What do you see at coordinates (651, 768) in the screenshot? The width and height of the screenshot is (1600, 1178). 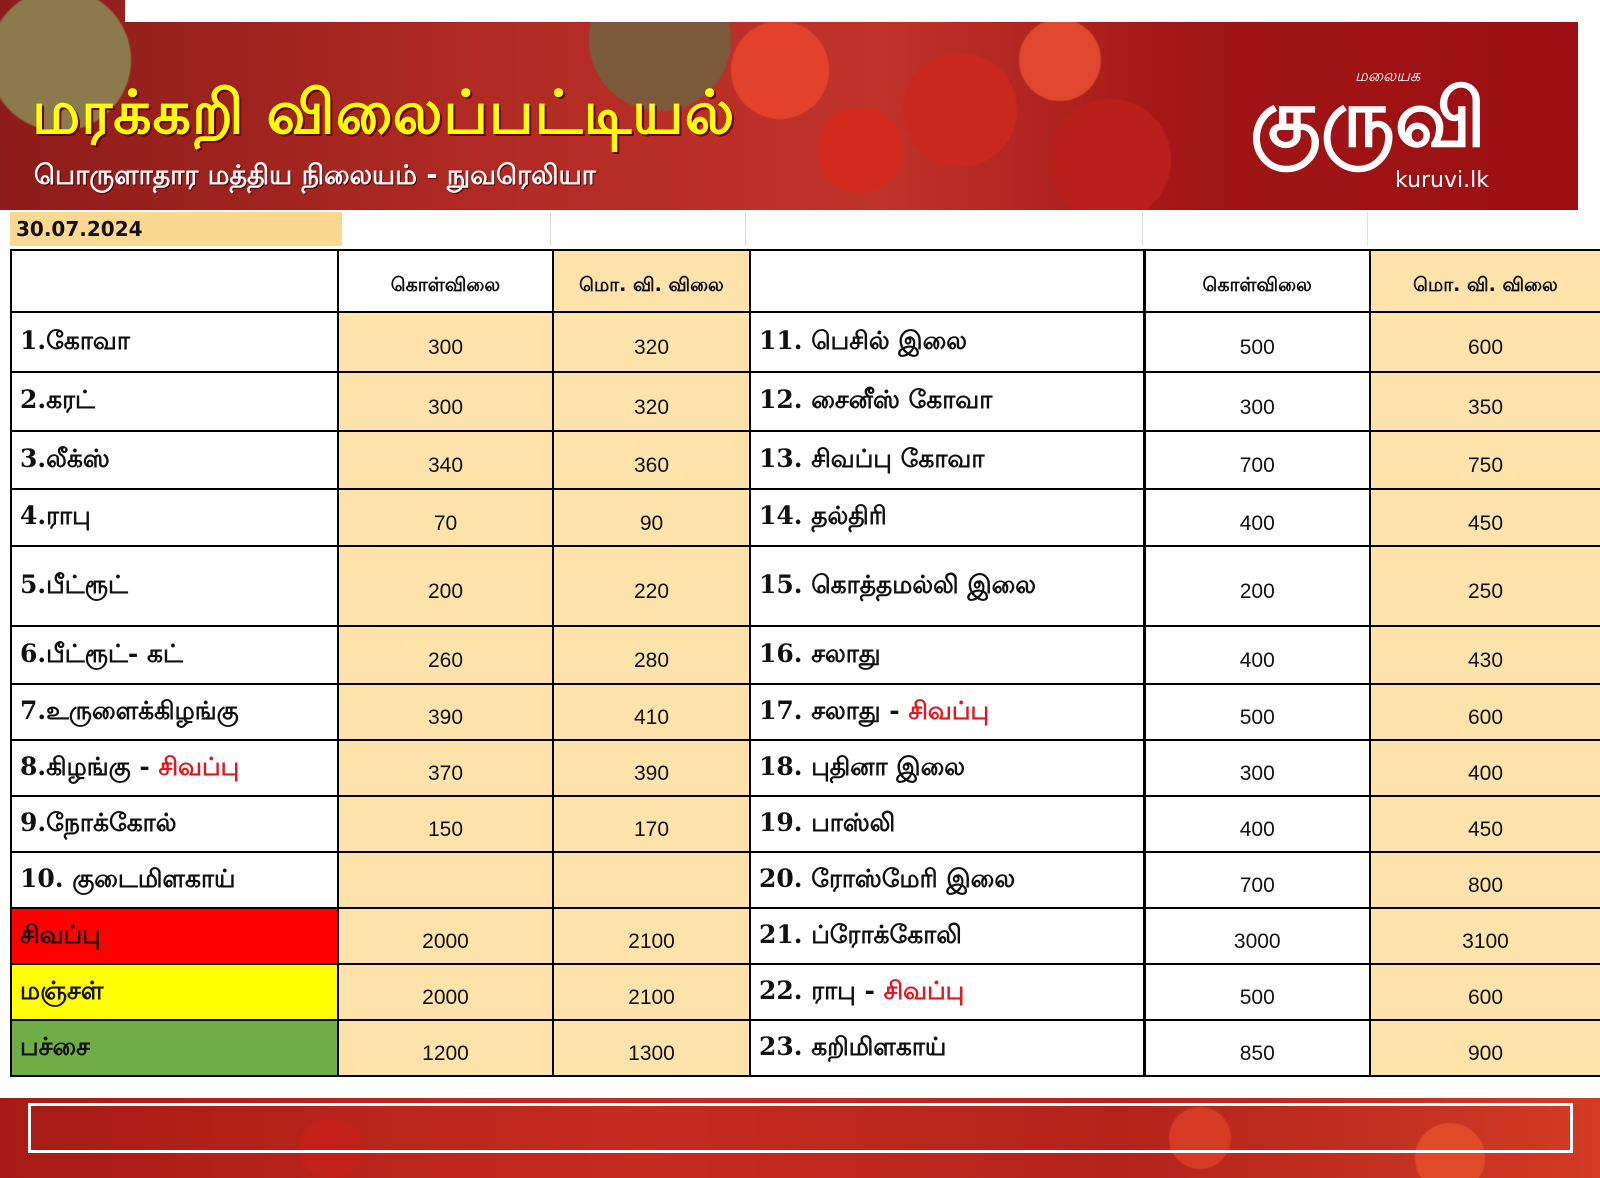 I see `retail-price-left: 390` at bounding box center [651, 768].